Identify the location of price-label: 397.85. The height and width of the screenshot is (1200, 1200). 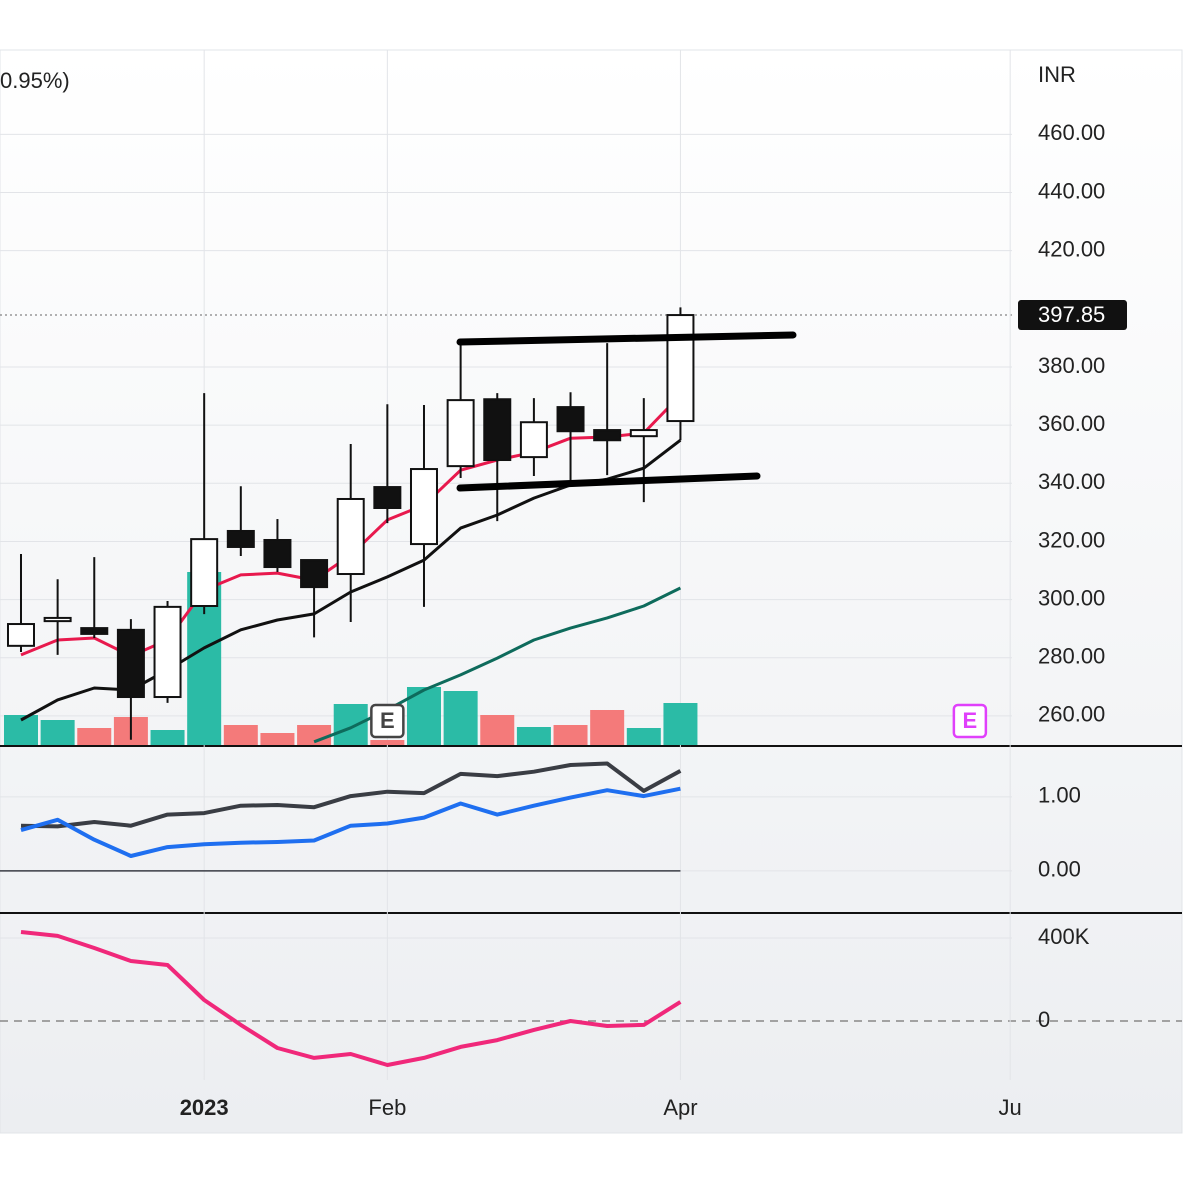
(1071, 314).